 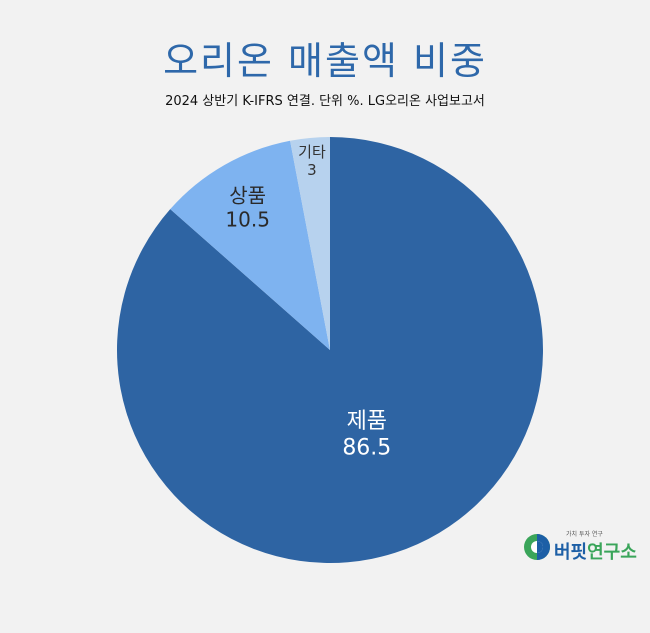 I want to click on chart-title: 오리온 매출액 비중, so click(x=325, y=61).